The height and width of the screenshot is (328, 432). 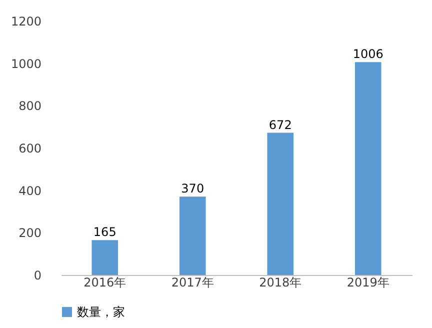 I want to click on x-tick-label: 2019年, so click(x=368, y=283).